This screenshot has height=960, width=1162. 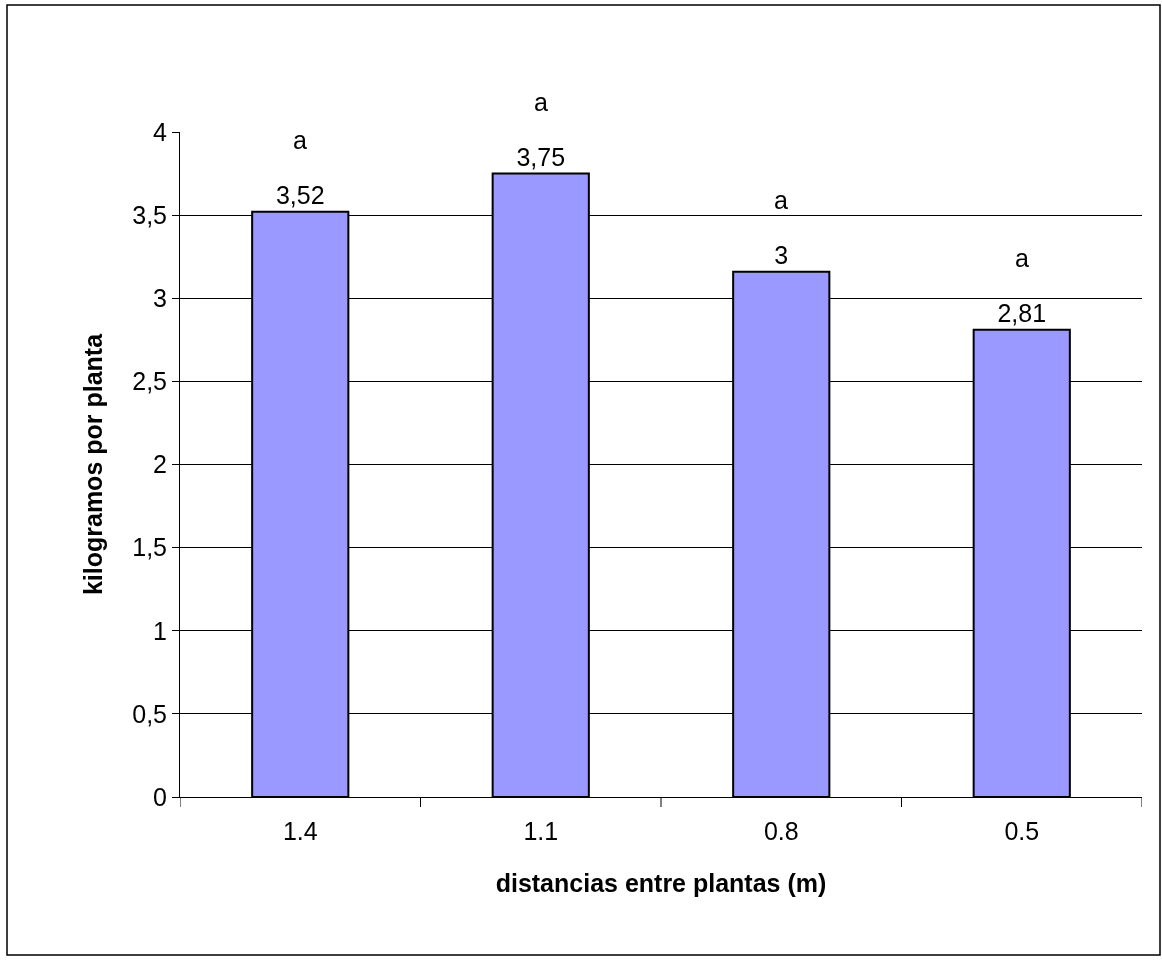 What do you see at coordinates (300, 194) in the screenshot?
I see `data-label: 3,52` at bounding box center [300, 194].